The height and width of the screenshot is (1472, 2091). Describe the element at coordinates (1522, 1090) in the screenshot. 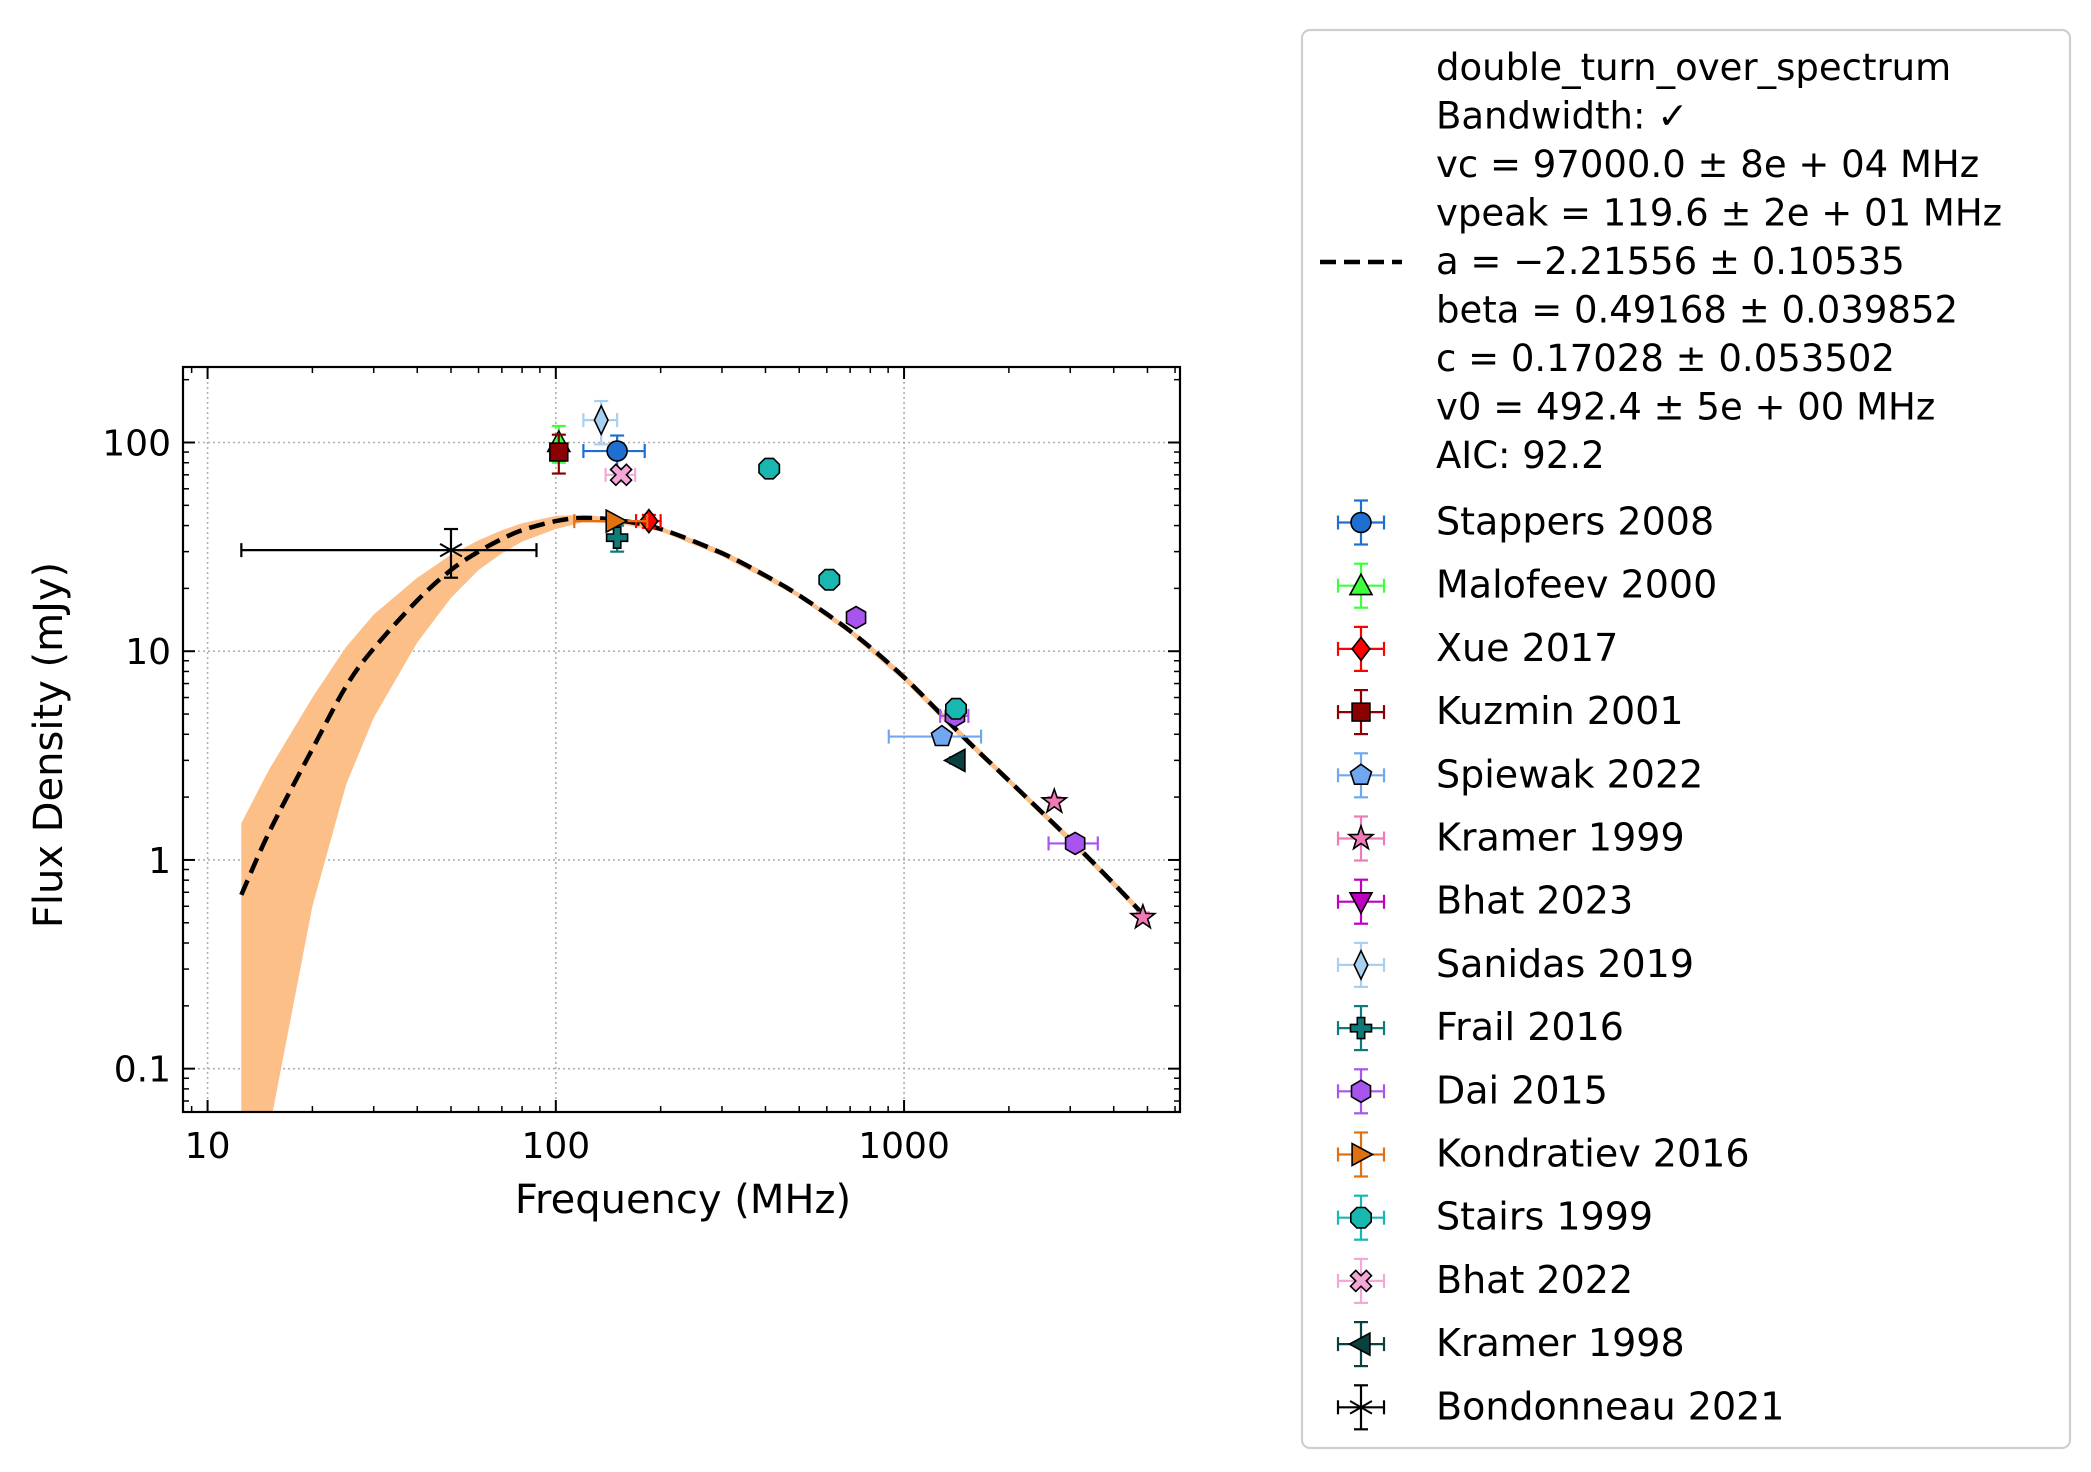

I see `legend-label: Dai 2015` at that location.